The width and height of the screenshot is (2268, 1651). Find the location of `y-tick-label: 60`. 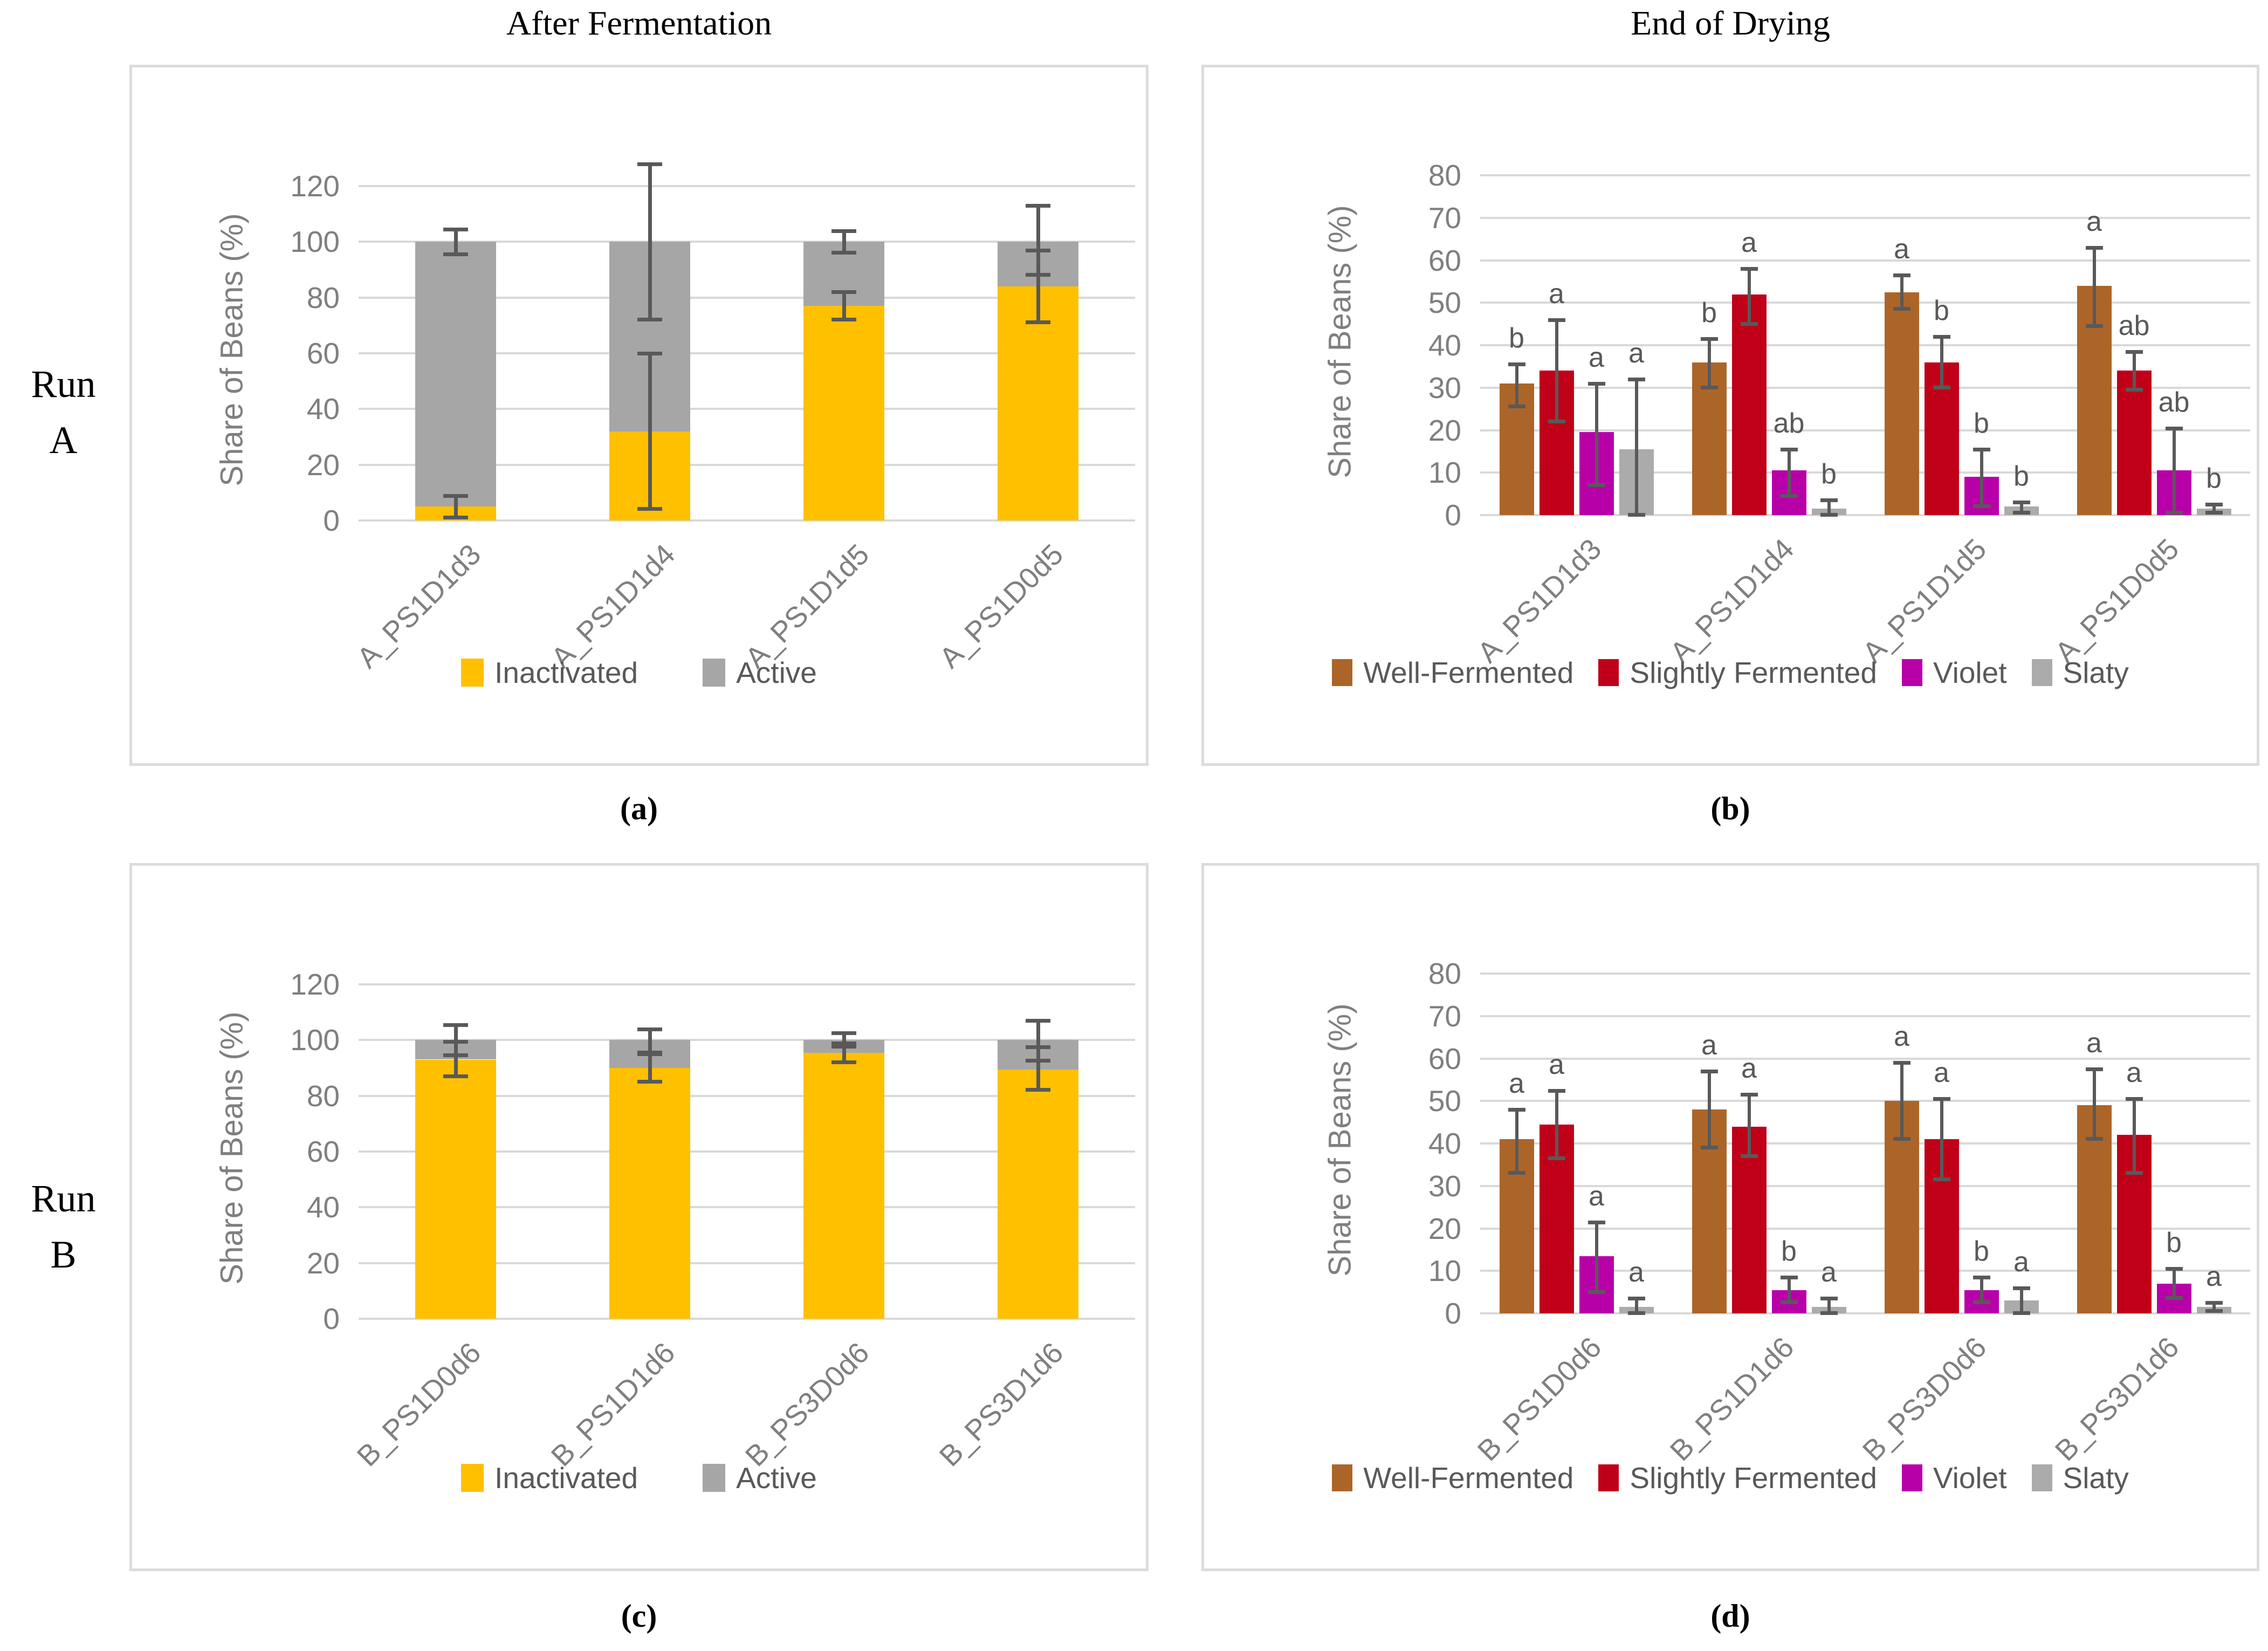

y-tick-label: 60 is located at coordinates (323, 1152).